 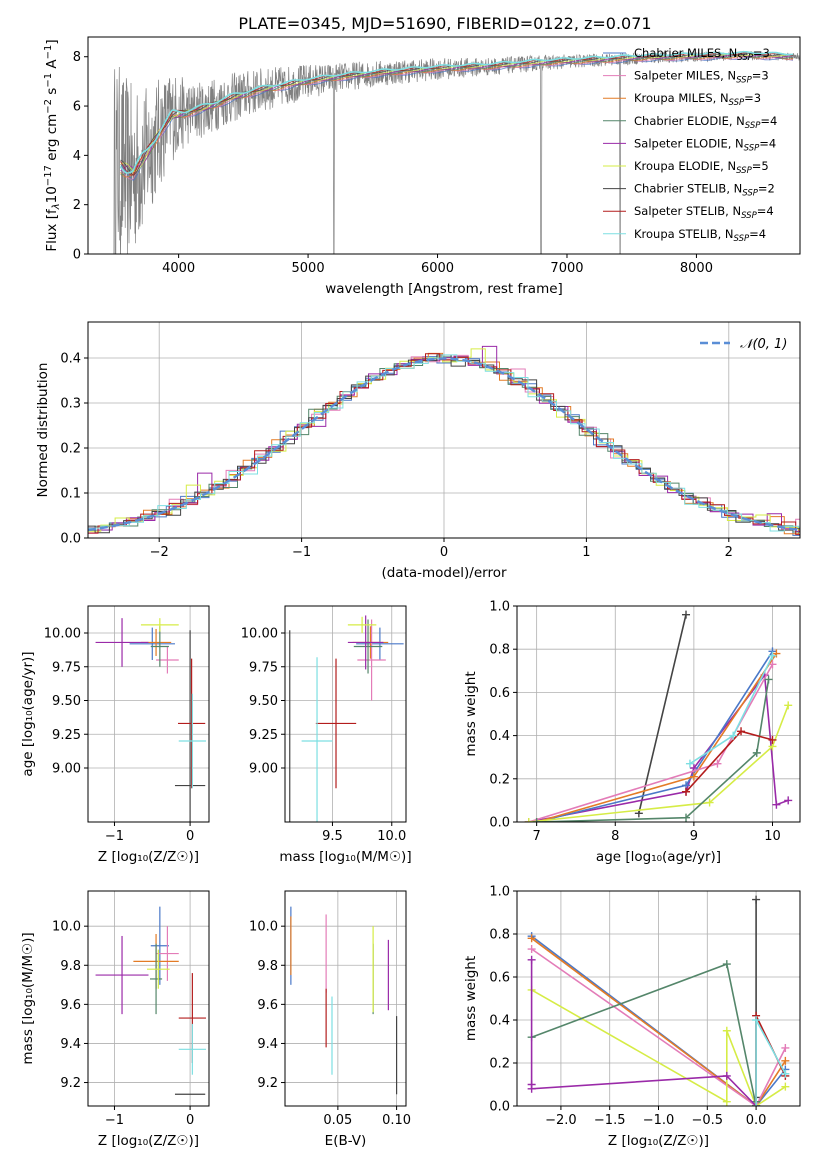 I want to click on age_vs_Z-xlabel: Z [log₁₀(Z/Z☉)], so click(x=148, y=857).